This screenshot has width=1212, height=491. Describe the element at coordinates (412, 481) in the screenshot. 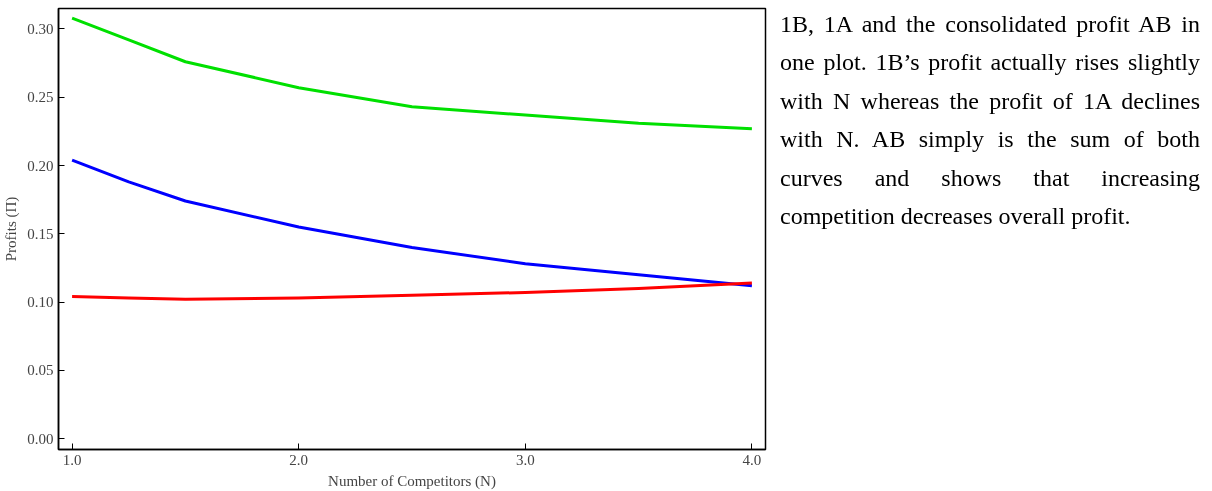

I see `x-axis-title: Number of Competitors (N)` at that location.